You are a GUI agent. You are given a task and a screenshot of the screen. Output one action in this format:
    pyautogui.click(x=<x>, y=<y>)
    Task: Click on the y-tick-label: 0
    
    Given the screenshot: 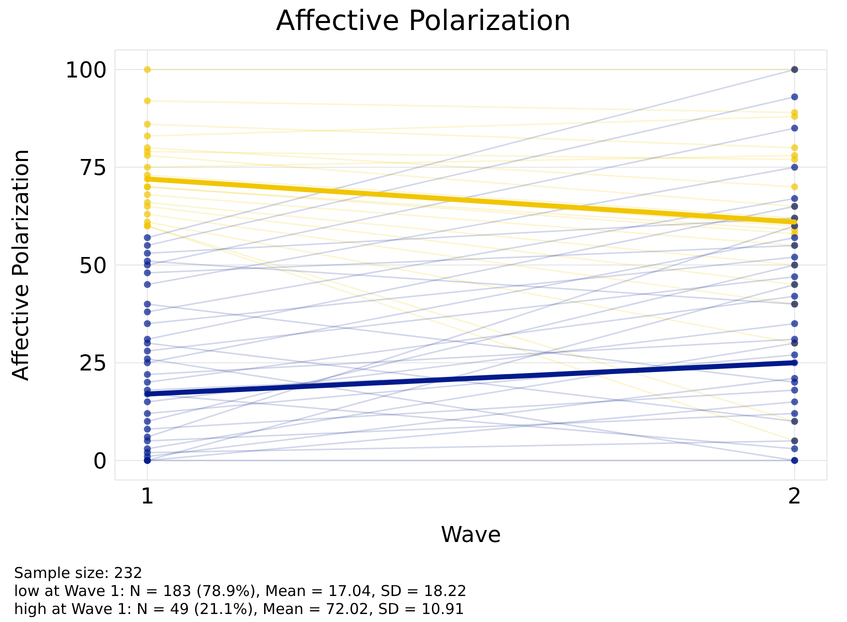 What is the action you would take?
    pyautogui.click(x=100, y=461)
    